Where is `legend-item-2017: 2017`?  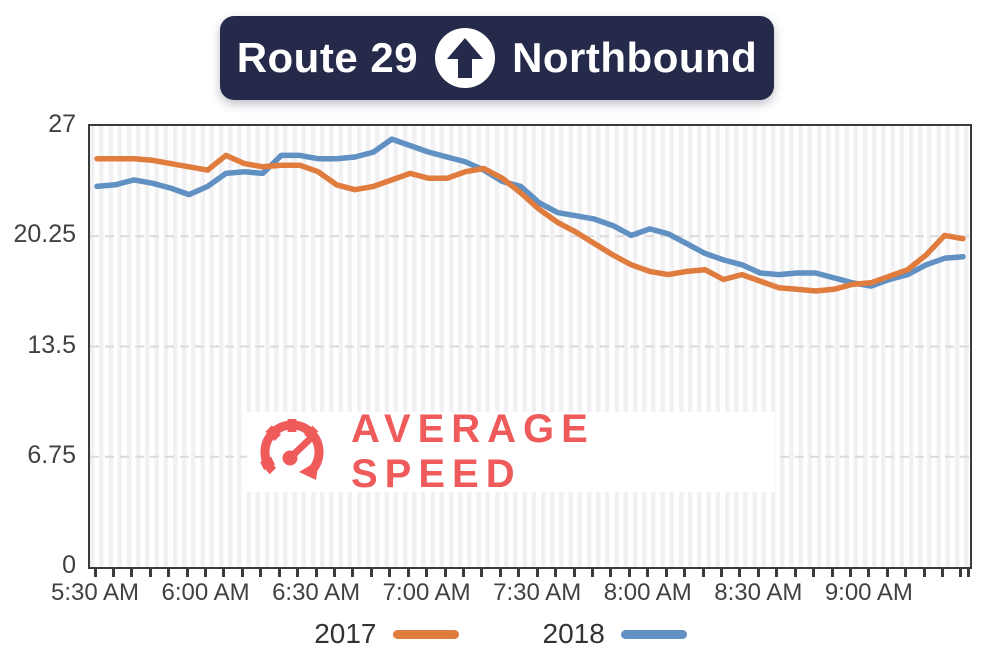 legend-item-2017: 2017 is located at coordinates (386, 634).